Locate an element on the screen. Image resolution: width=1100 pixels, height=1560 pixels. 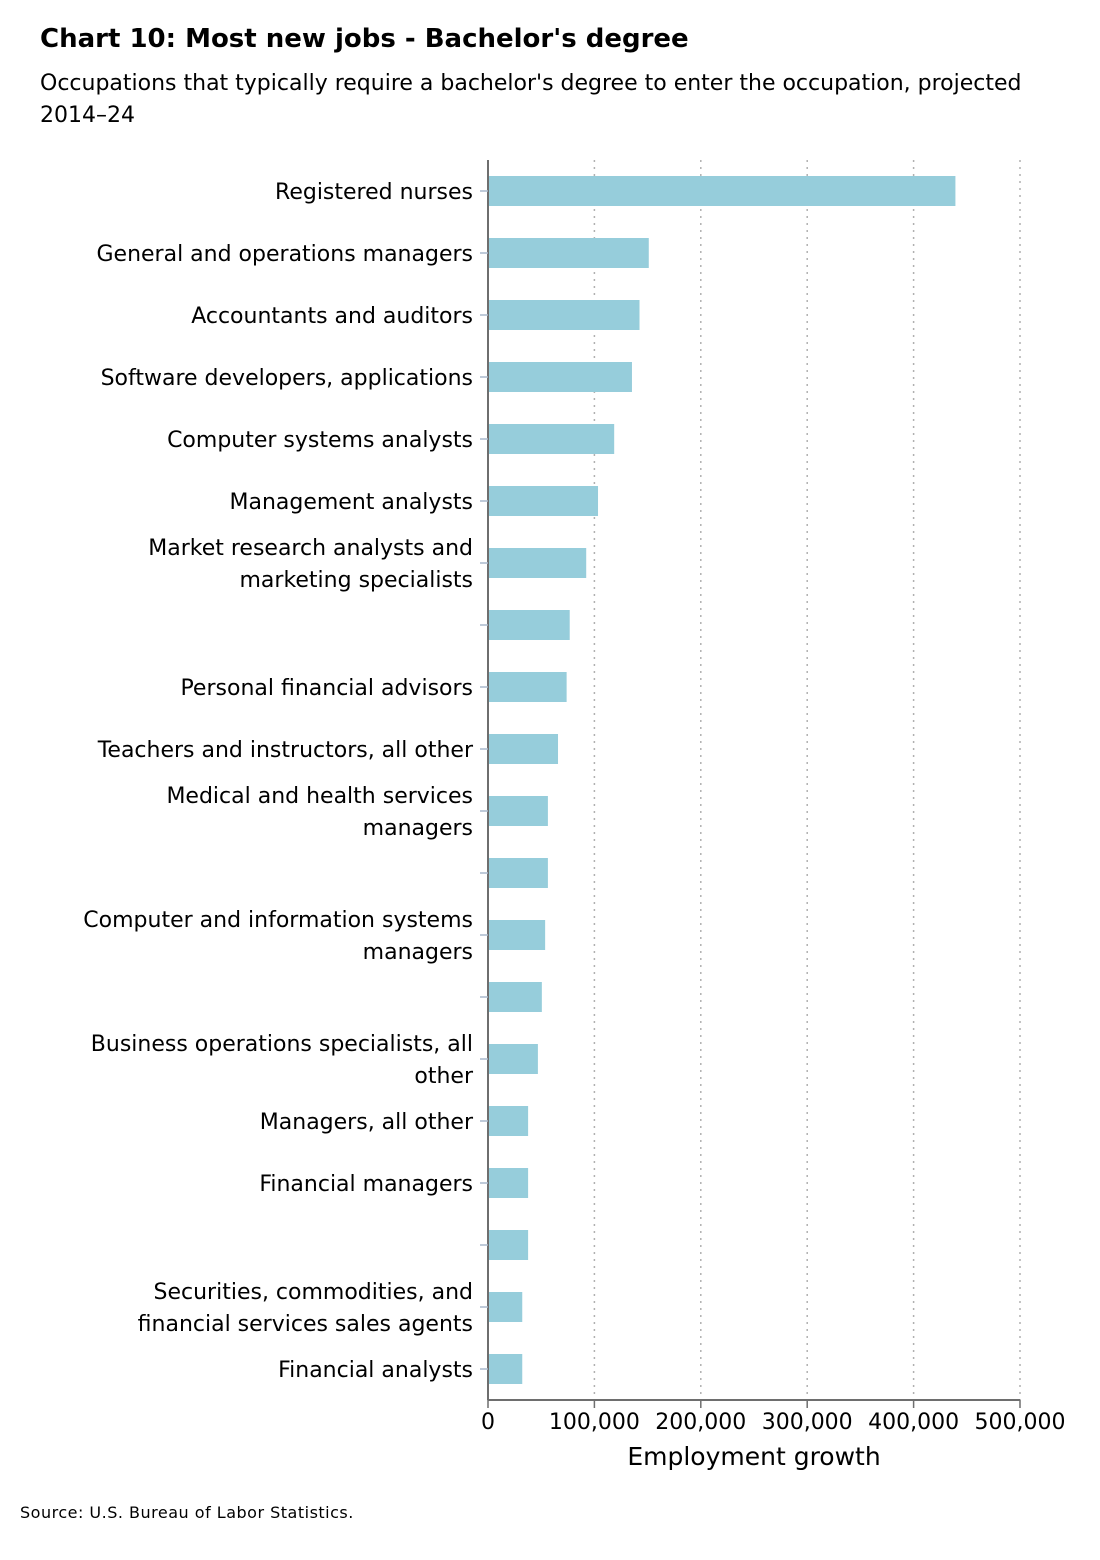
x-tick-label: 500,000 is located at coordinates (1020, 1422).